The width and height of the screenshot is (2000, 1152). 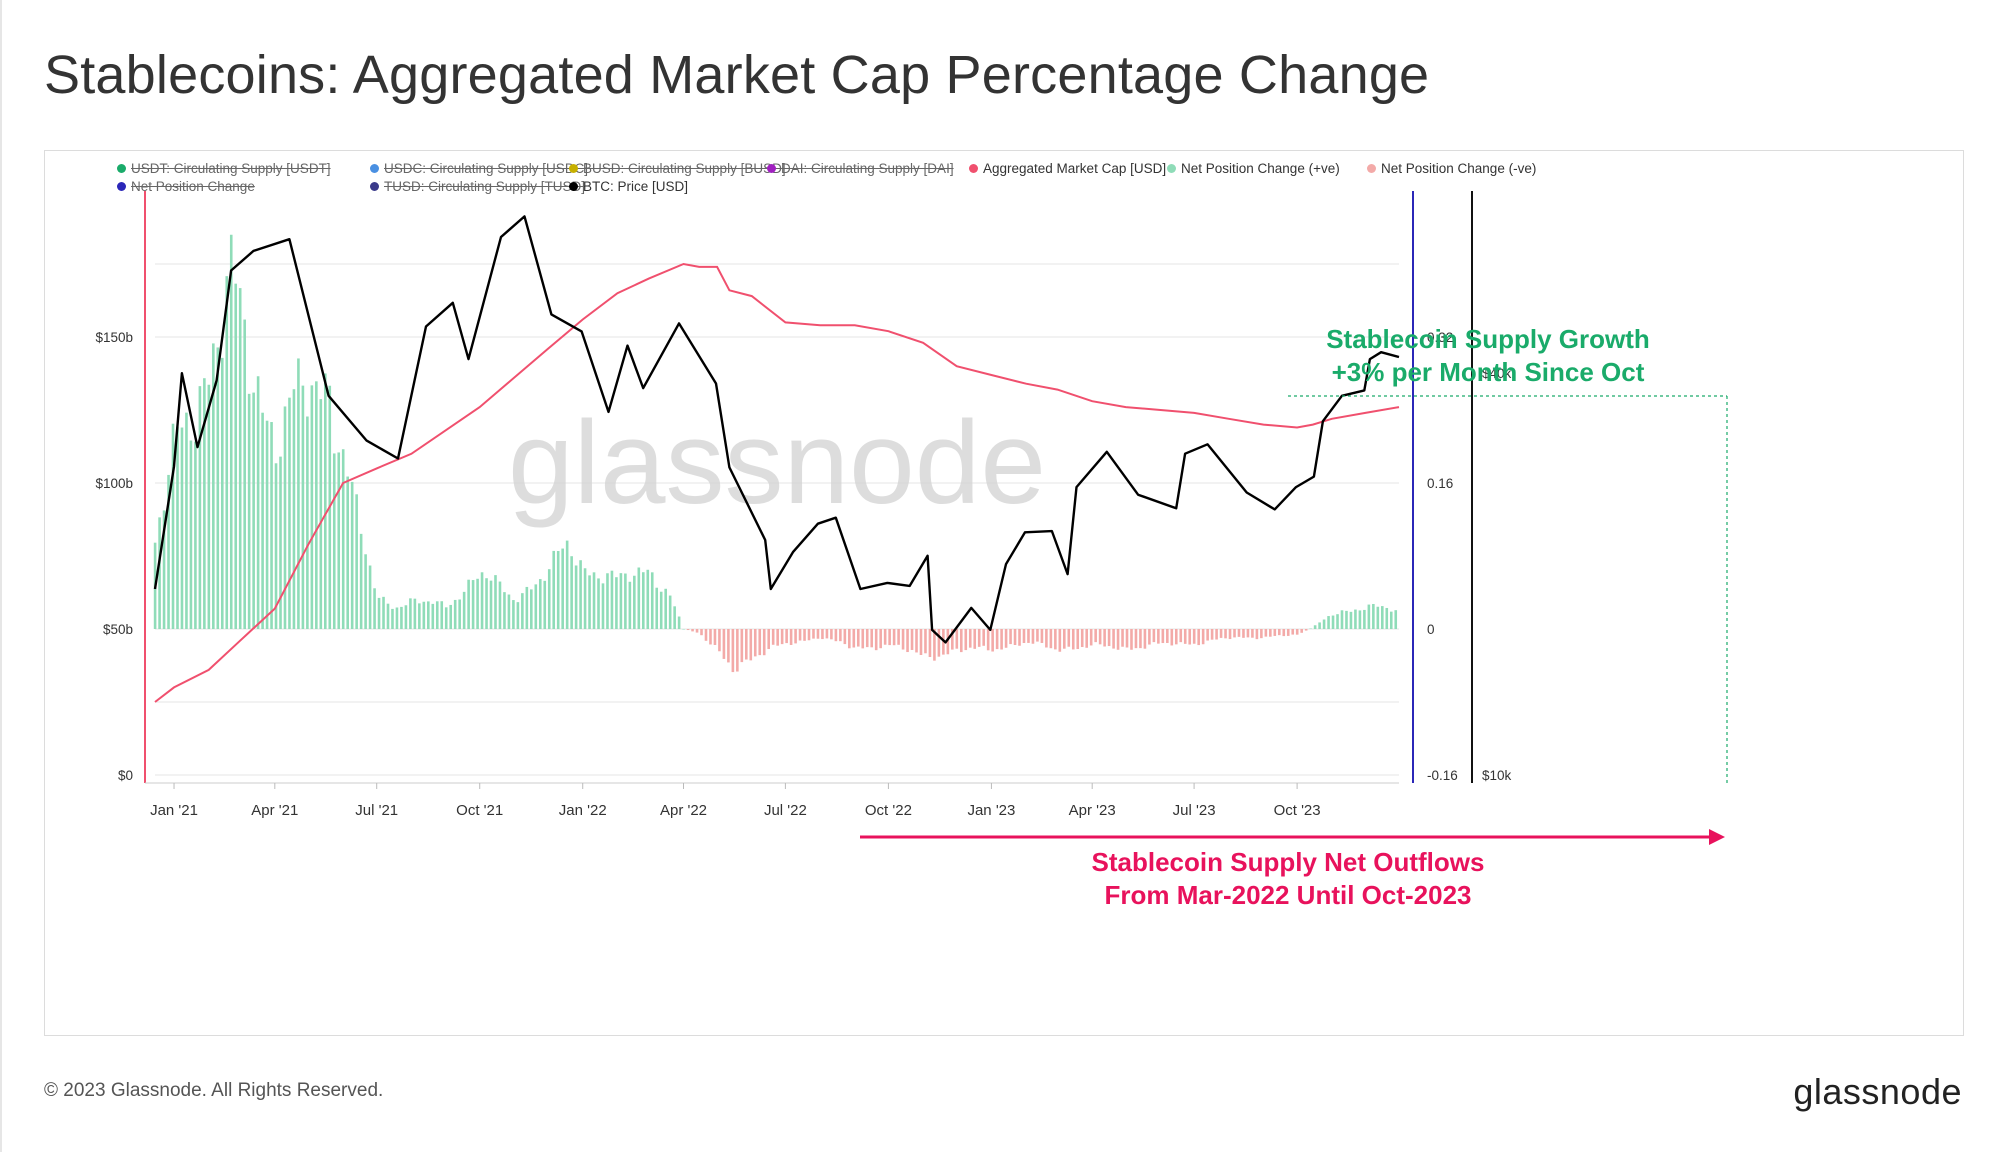 What do you see at coordinates (1440, 337) in the screenshot?
I see `mid-axis-tick-label: 0.32` at bounding box center [1440, 337].